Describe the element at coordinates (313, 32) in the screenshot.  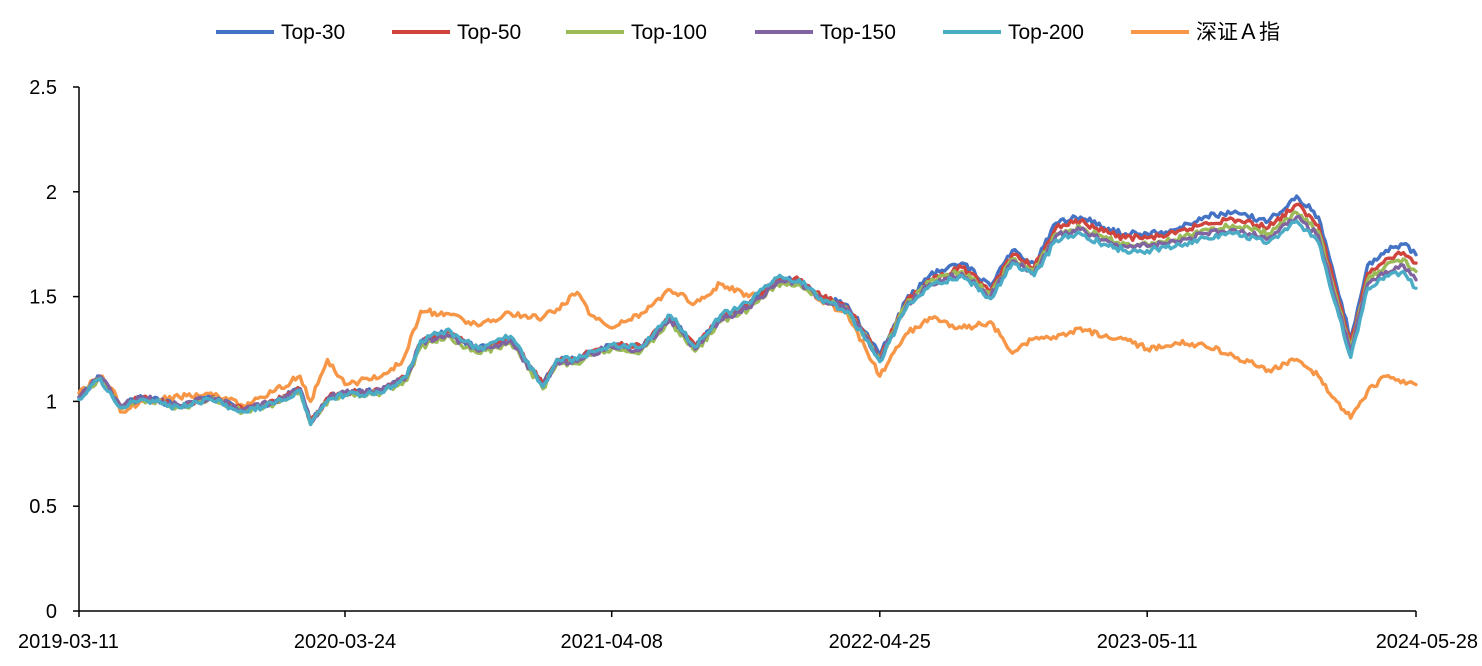
I see `legend-label: Top-30` at that location.